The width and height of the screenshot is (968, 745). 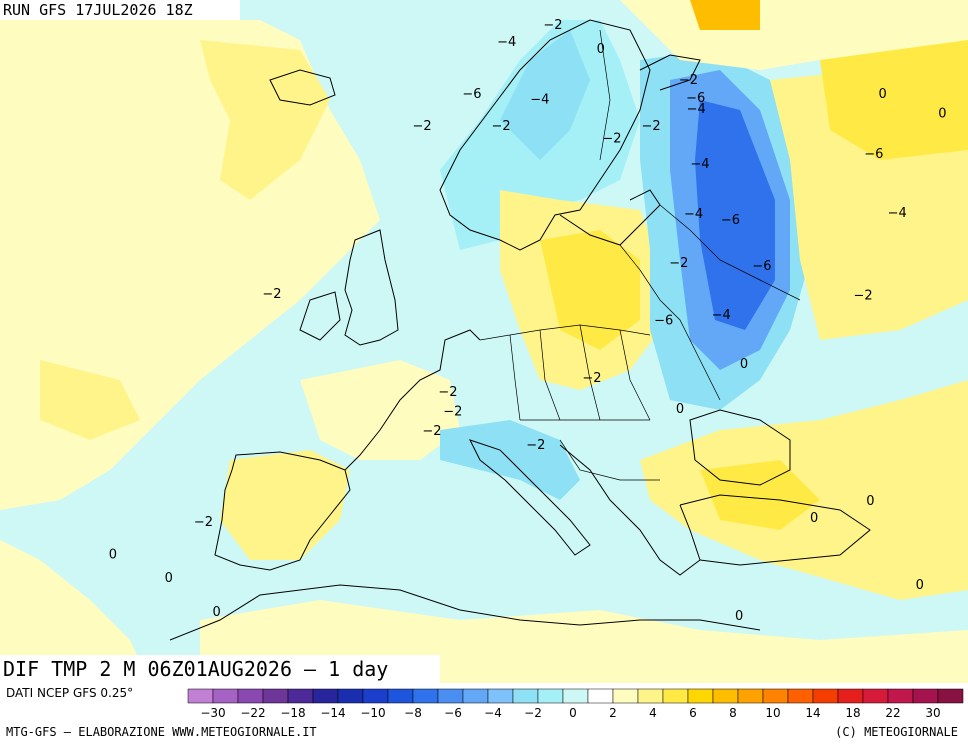 What do you see at coordinates (465, 612) in the screenshot?
I see `coastline-africa` at bounding box center [465, 612].